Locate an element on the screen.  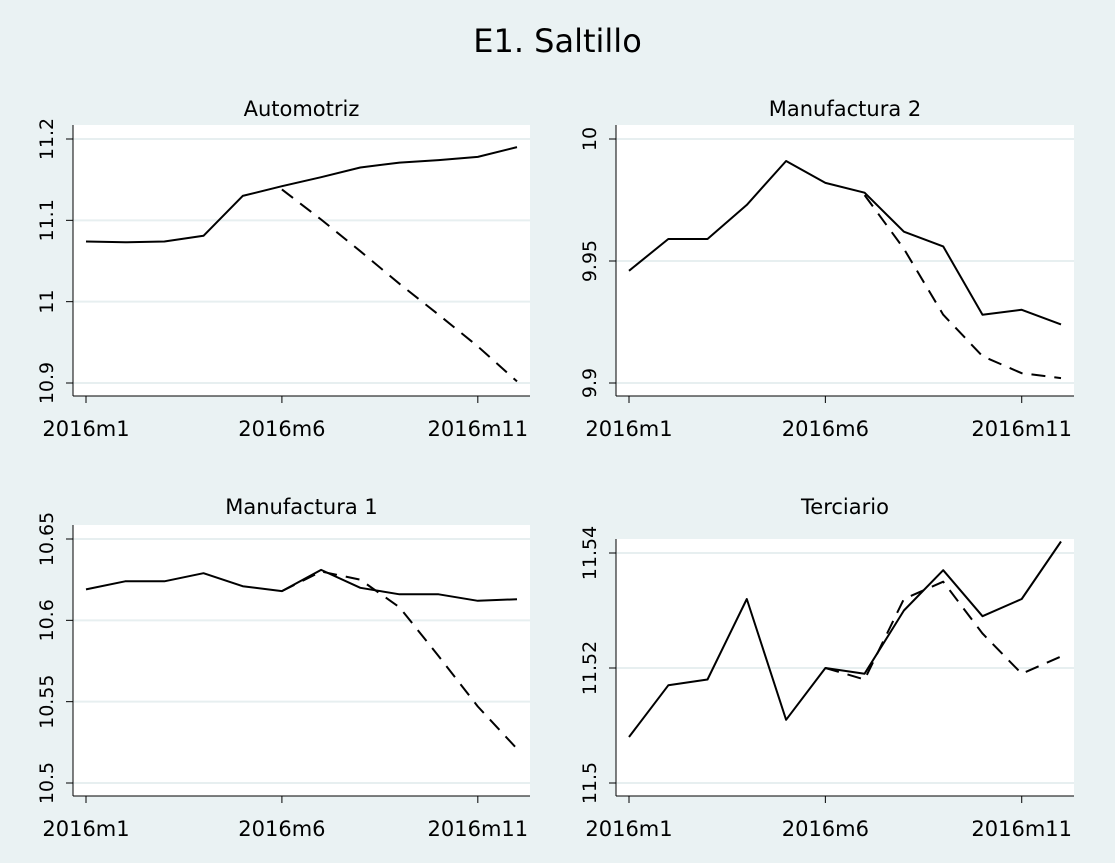
y-tick-label: 10.5 is located at coordinates (47, 783).